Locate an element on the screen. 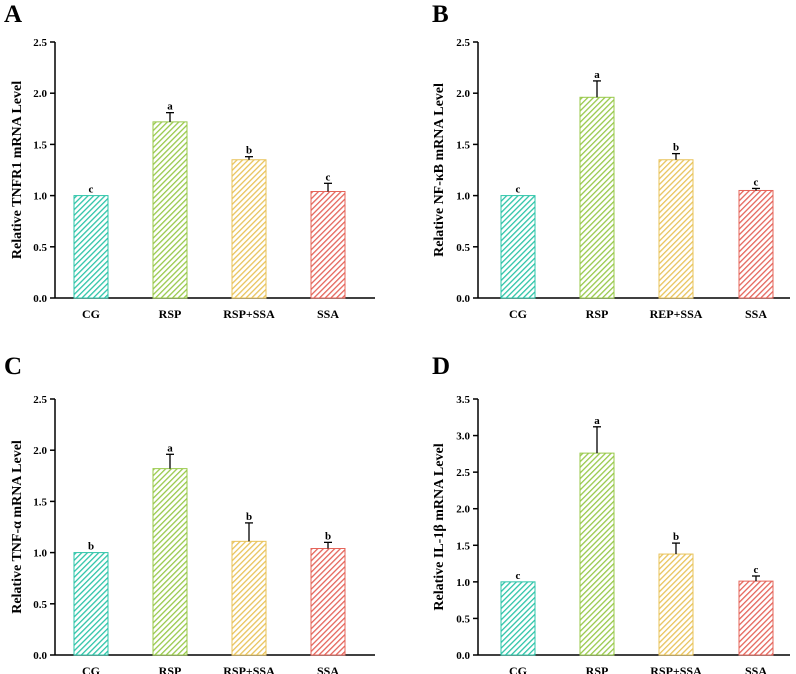 This screenshot has width=796, height=674. y-axis-label: Relative IL-1β mRNA Level is located at coordinates (439, 526).